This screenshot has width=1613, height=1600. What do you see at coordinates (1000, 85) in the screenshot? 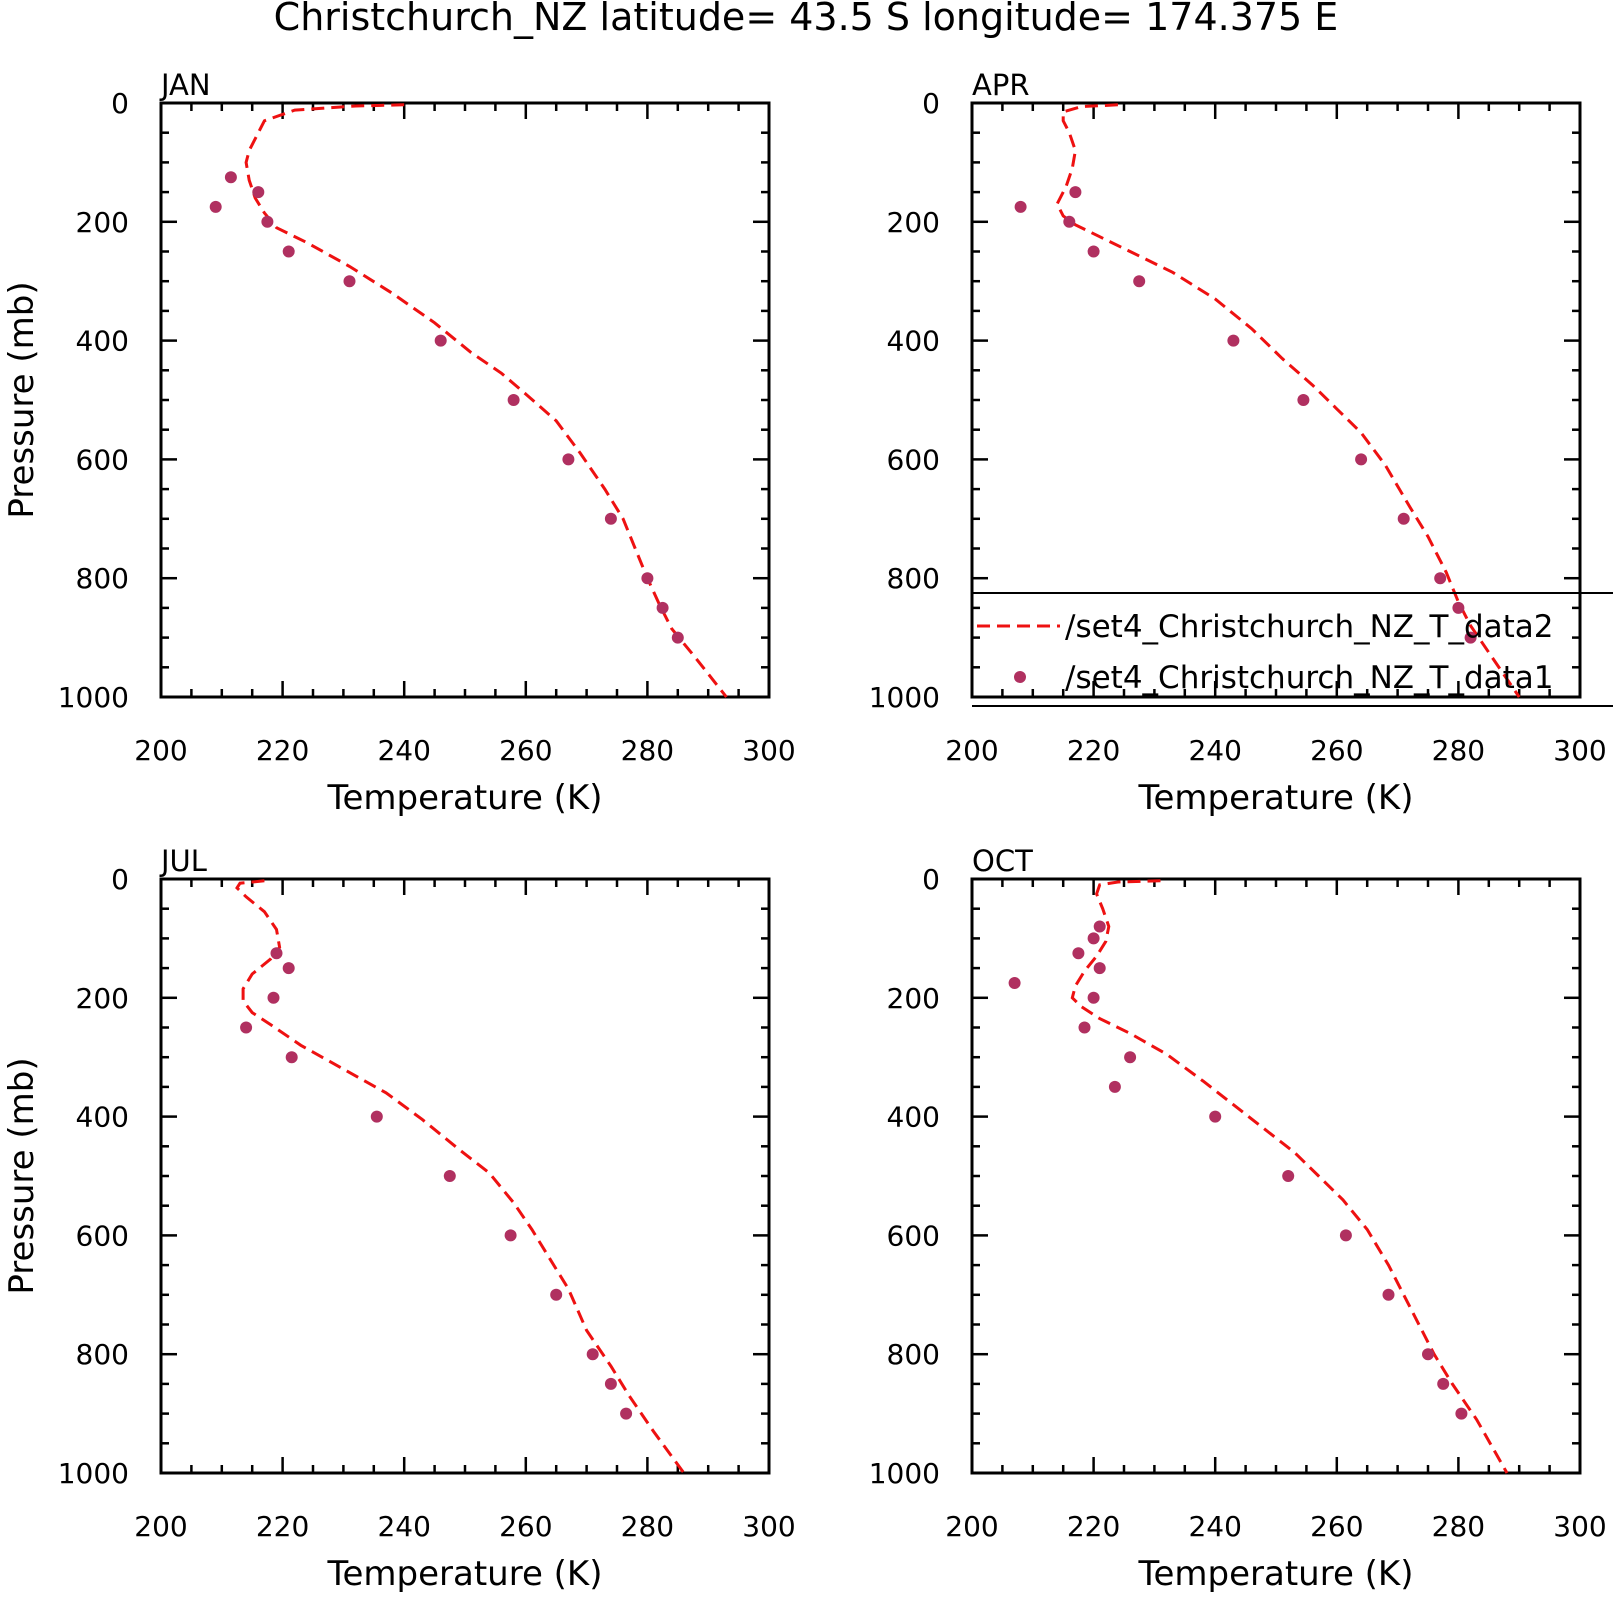
I see `panel-label: APR` at bounding box center [1000, 85].